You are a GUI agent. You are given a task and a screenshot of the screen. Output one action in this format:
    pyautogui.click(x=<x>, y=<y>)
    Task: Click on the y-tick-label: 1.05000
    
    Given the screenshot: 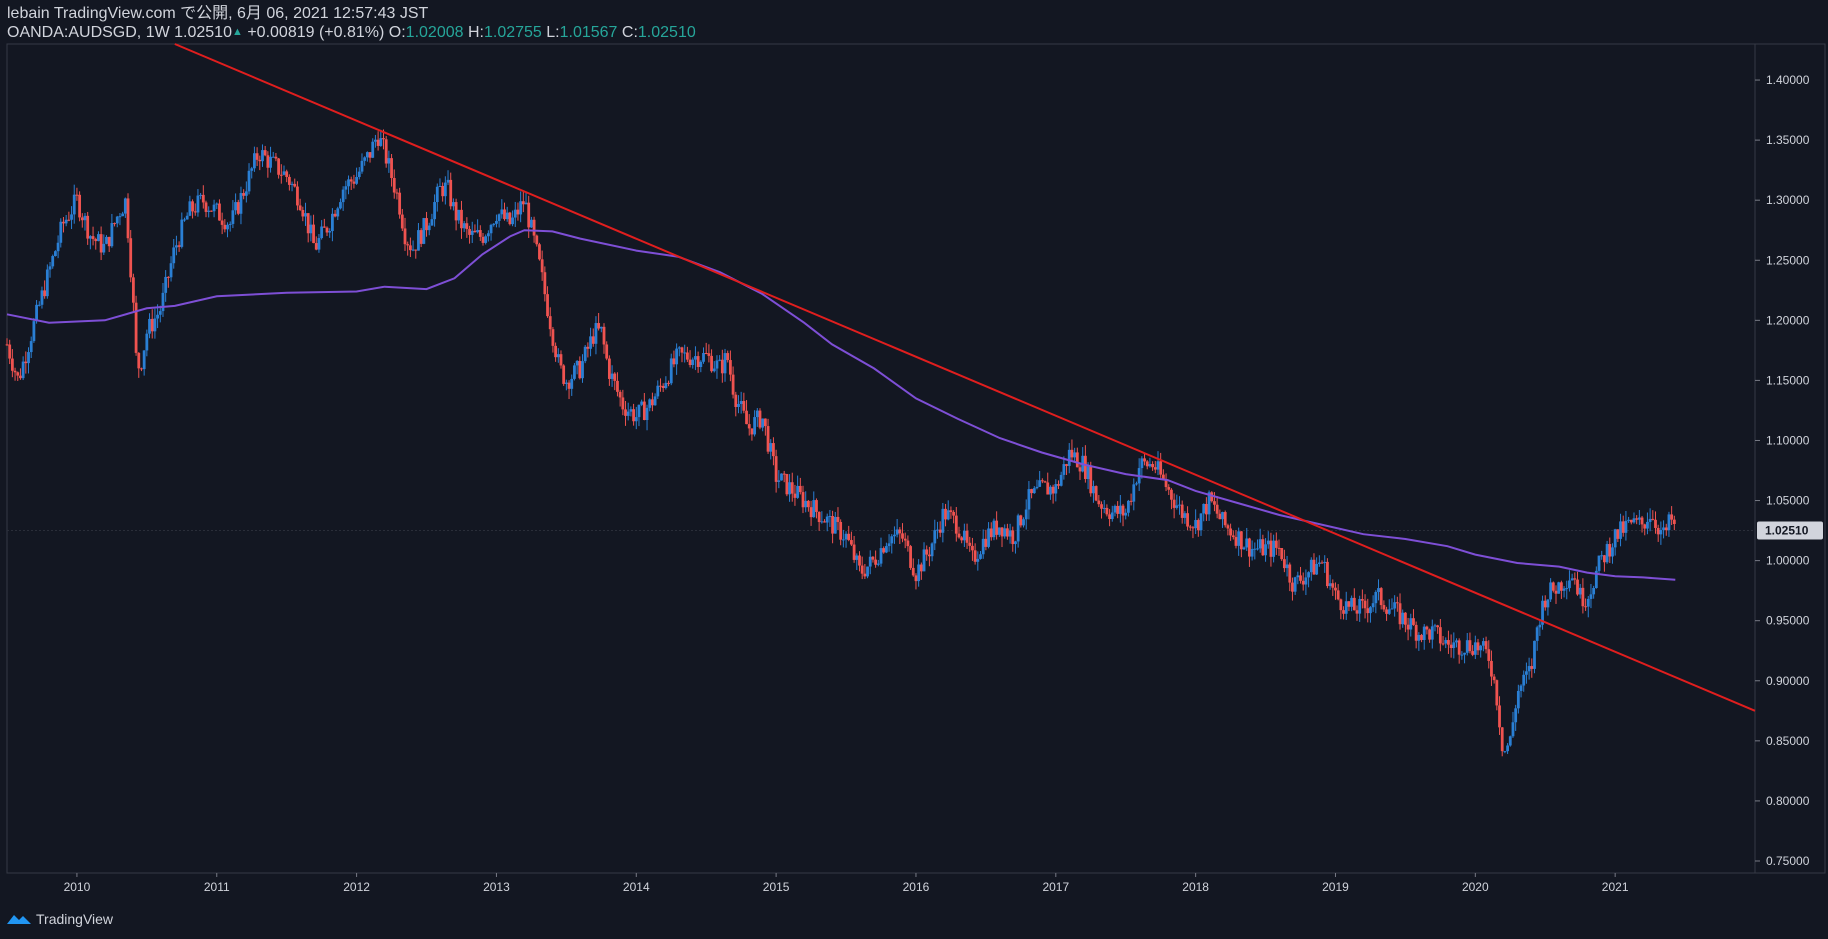 What is the action you would take?
    pyautogui.click(x=1788, y=501)
    